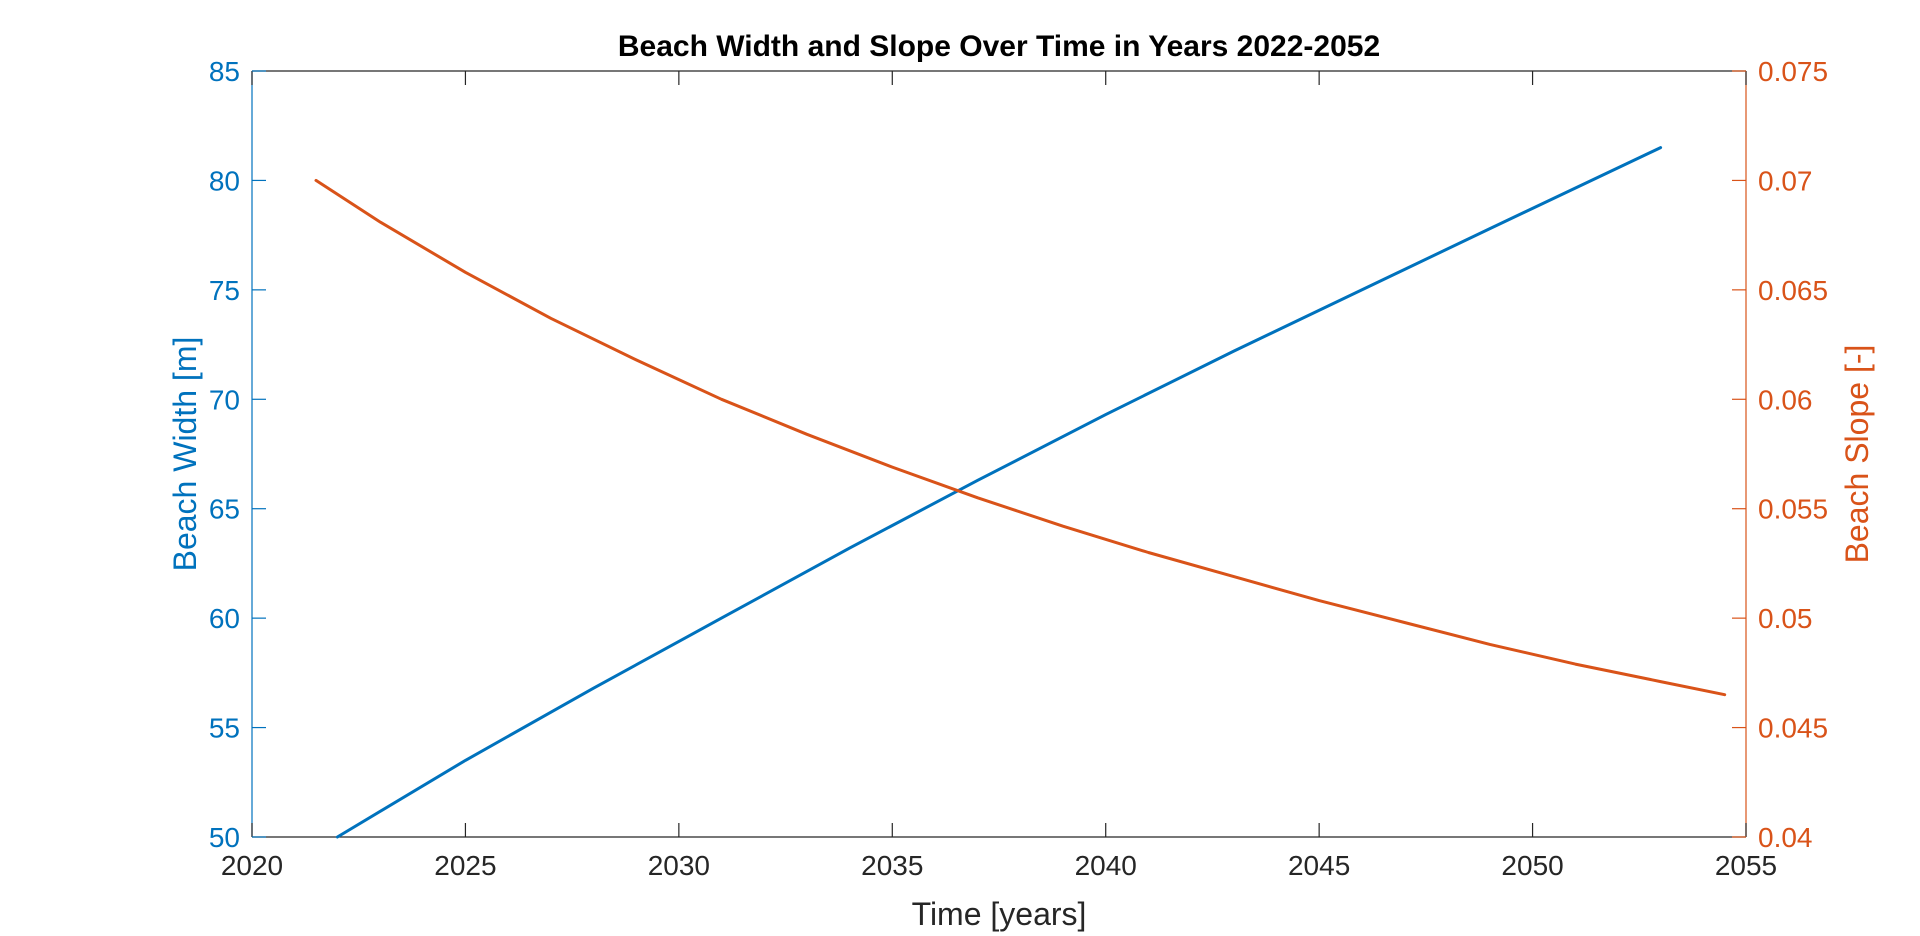  What do you see at coordinates (224, 728) in the screenshot?
I see `left-y-tick-label: 55` at bounding box center [224, 728].